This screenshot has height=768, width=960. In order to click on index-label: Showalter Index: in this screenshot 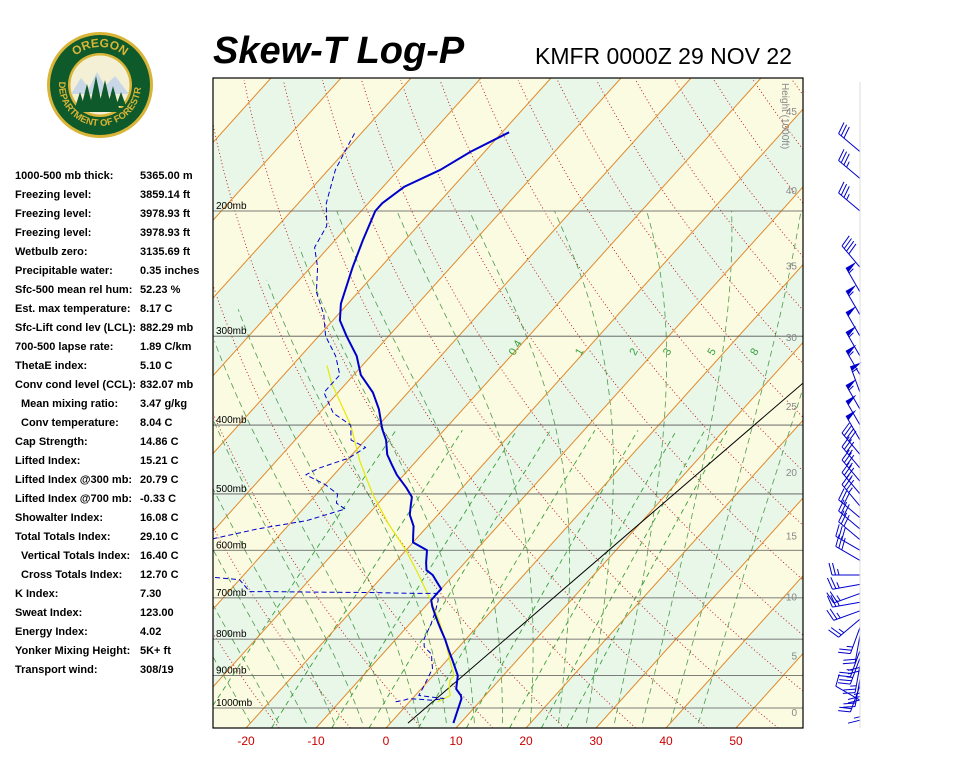, I will do `click(59, 518)`.